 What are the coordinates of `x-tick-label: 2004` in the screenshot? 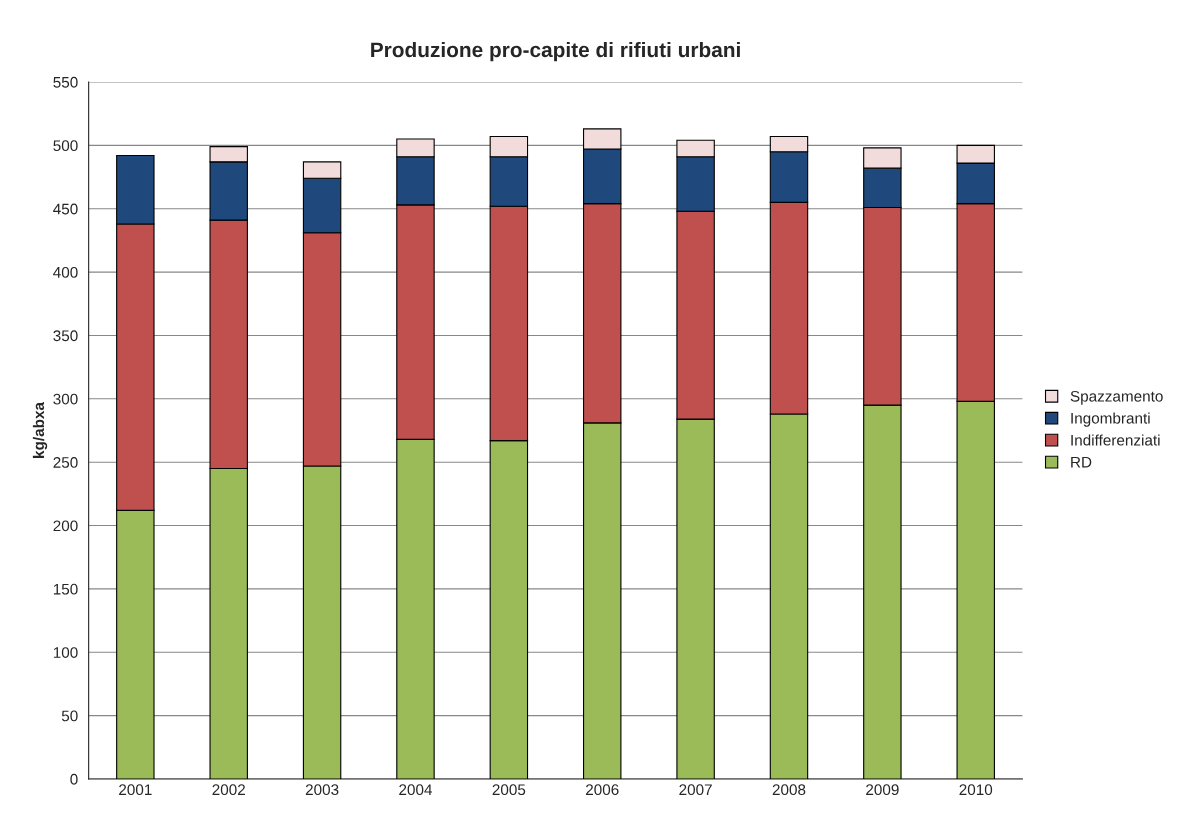 It's located at (416, 790).